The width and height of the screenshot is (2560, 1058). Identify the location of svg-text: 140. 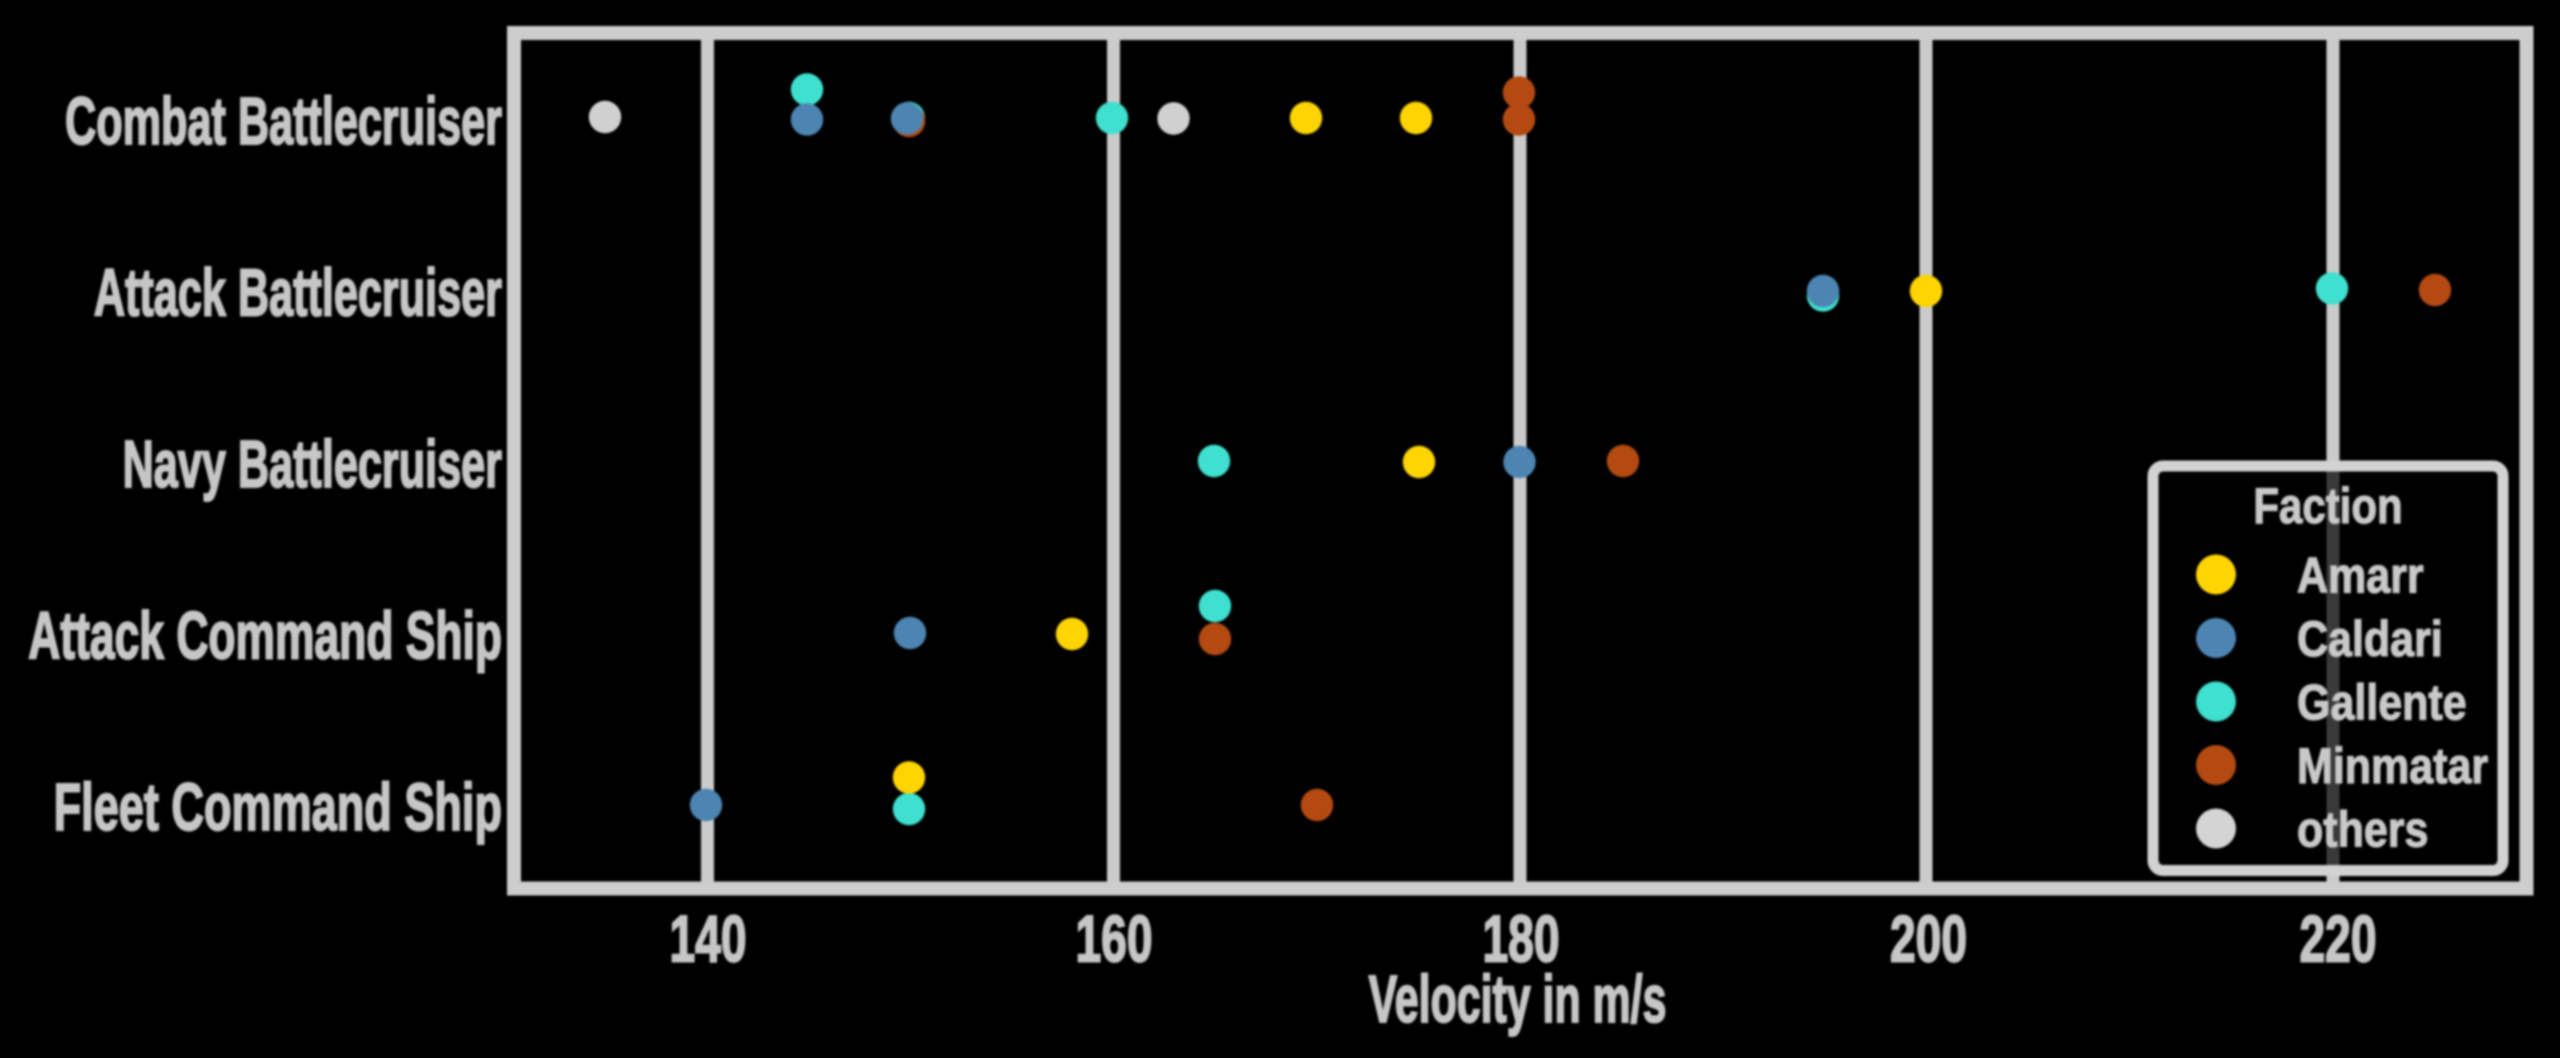
(707, 939).